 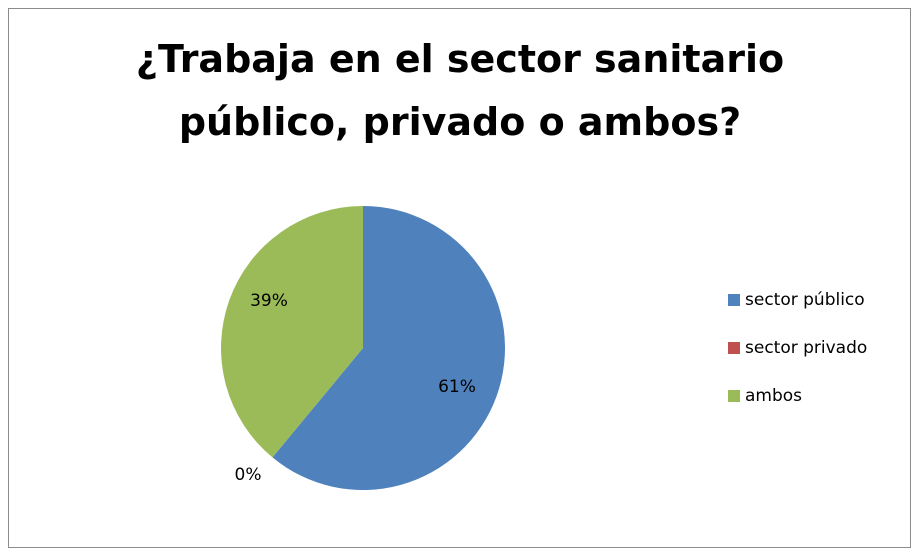 What do you see at coordinates (805, 299) in the screenshot?
I see `legend-label-sector-publico: sector público` at bounding box center [805, 299].